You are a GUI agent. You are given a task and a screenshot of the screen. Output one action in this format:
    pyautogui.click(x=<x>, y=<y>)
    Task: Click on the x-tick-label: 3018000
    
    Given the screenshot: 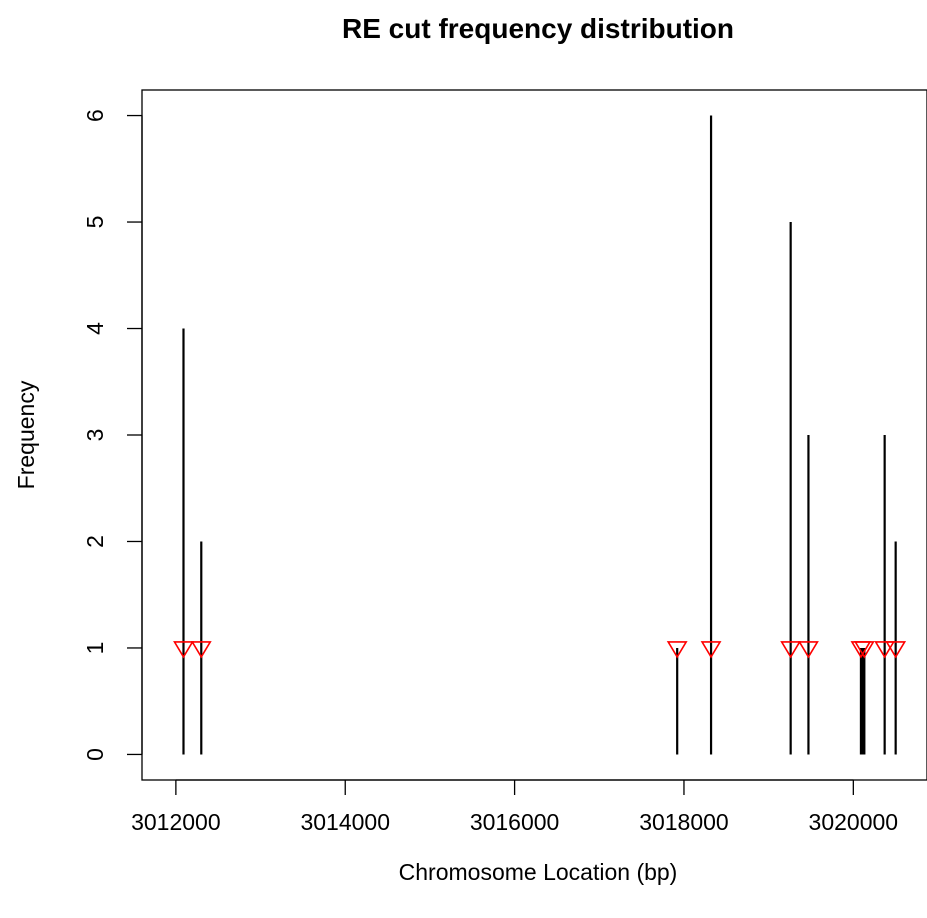 What is the action you would take?
    pyautogui.click(x=684, y=822)
    